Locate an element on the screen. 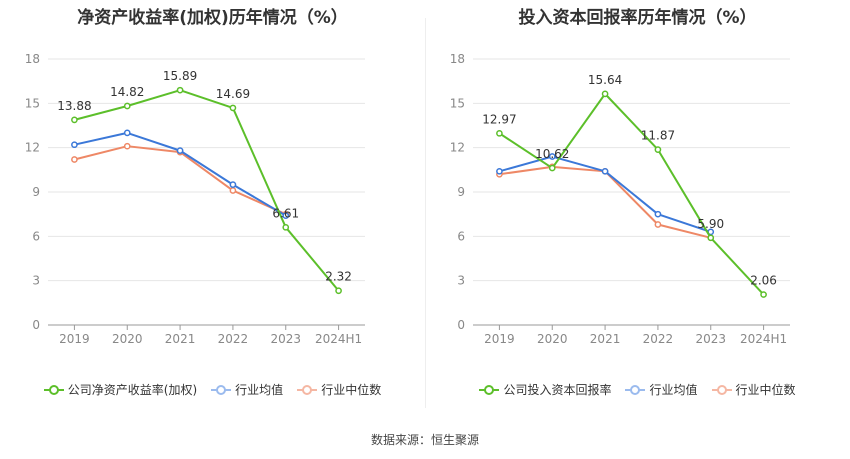  chart-title: 投入资本回报率历年情况（%） is located at coordinates (637, 18).